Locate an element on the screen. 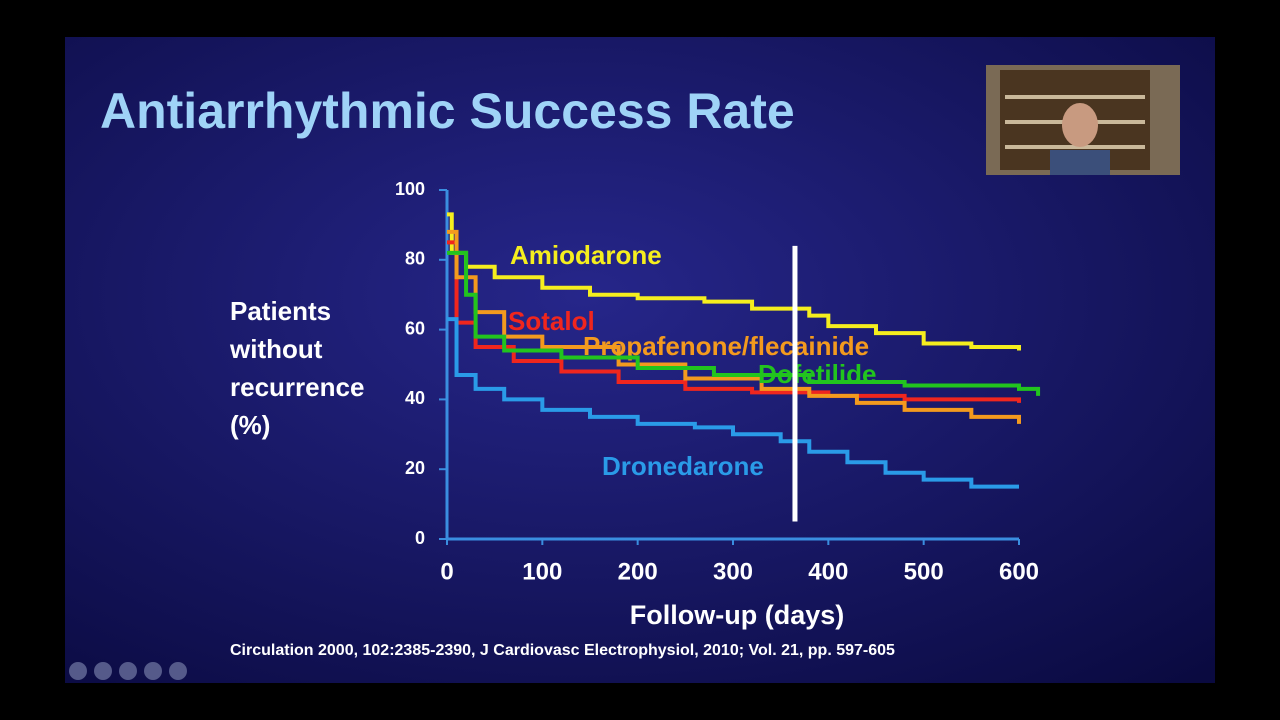 This screenshot has width=1280, height=720. x-axis-label: Follow-up (days) is located at coordinates (737, 615).